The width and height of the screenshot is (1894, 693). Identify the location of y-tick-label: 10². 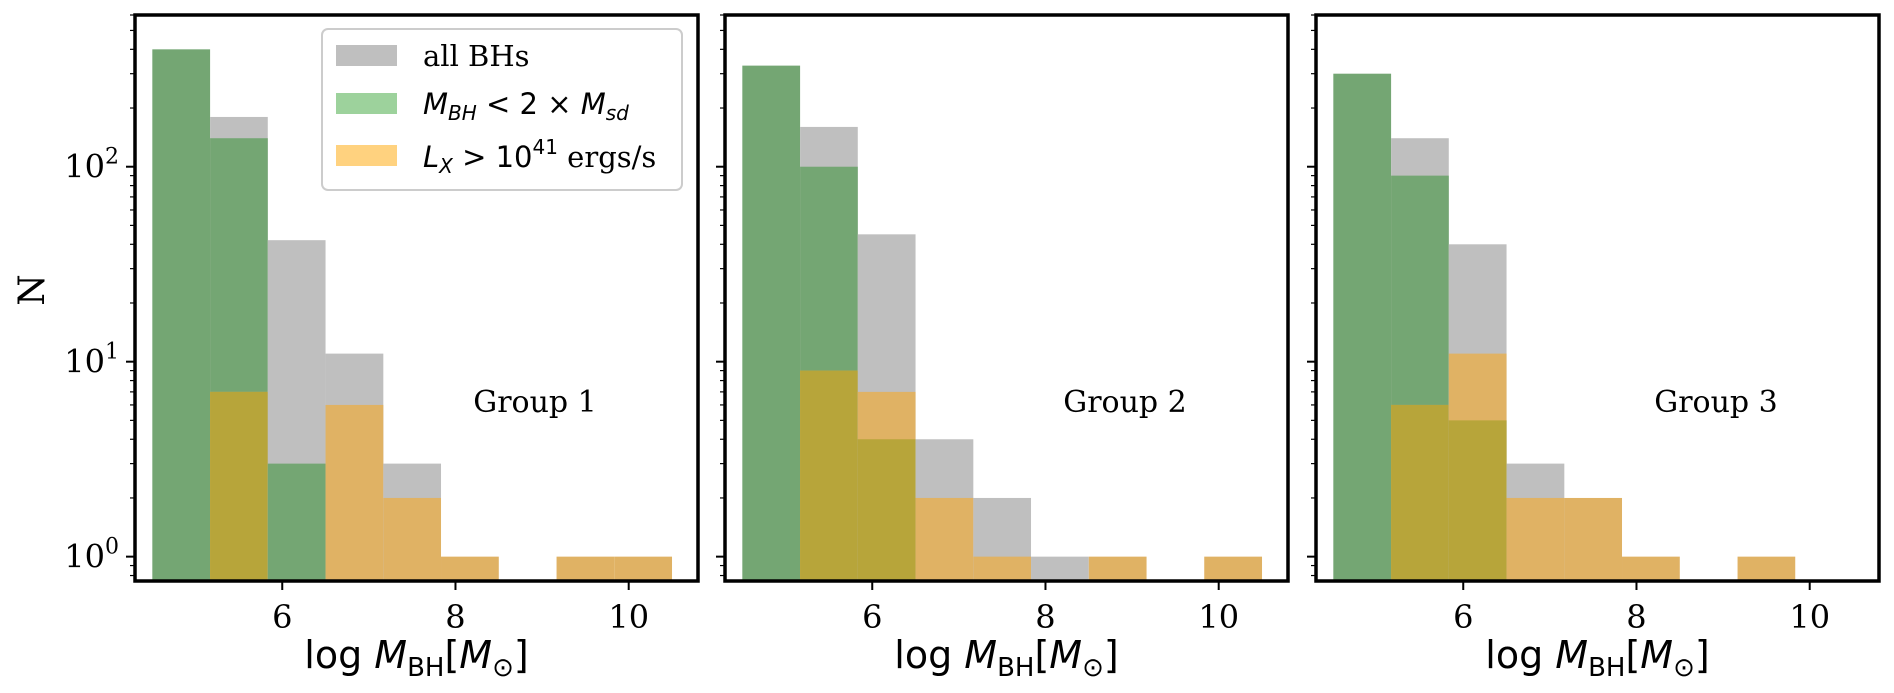
(91, 165).